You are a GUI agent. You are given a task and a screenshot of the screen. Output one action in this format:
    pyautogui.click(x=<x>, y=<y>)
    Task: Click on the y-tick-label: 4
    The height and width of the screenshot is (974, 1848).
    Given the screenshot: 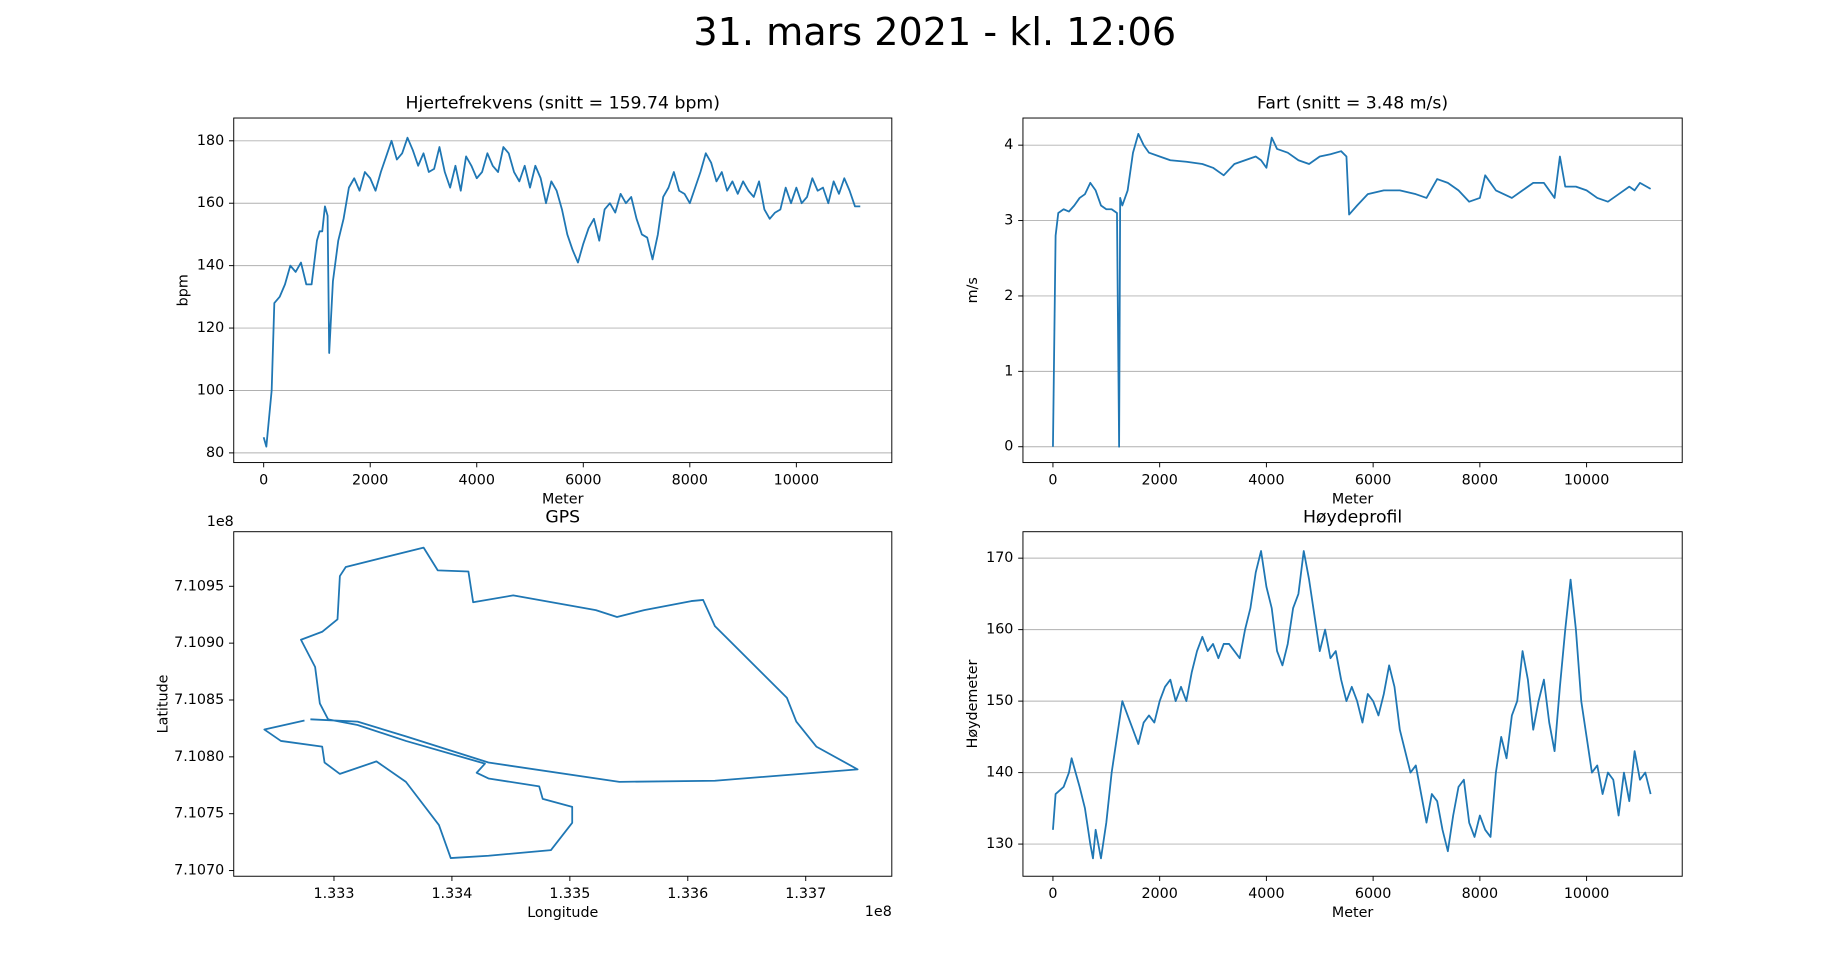 What is the action you would take?
    pyautogui.click(x=1008, y=145)
    